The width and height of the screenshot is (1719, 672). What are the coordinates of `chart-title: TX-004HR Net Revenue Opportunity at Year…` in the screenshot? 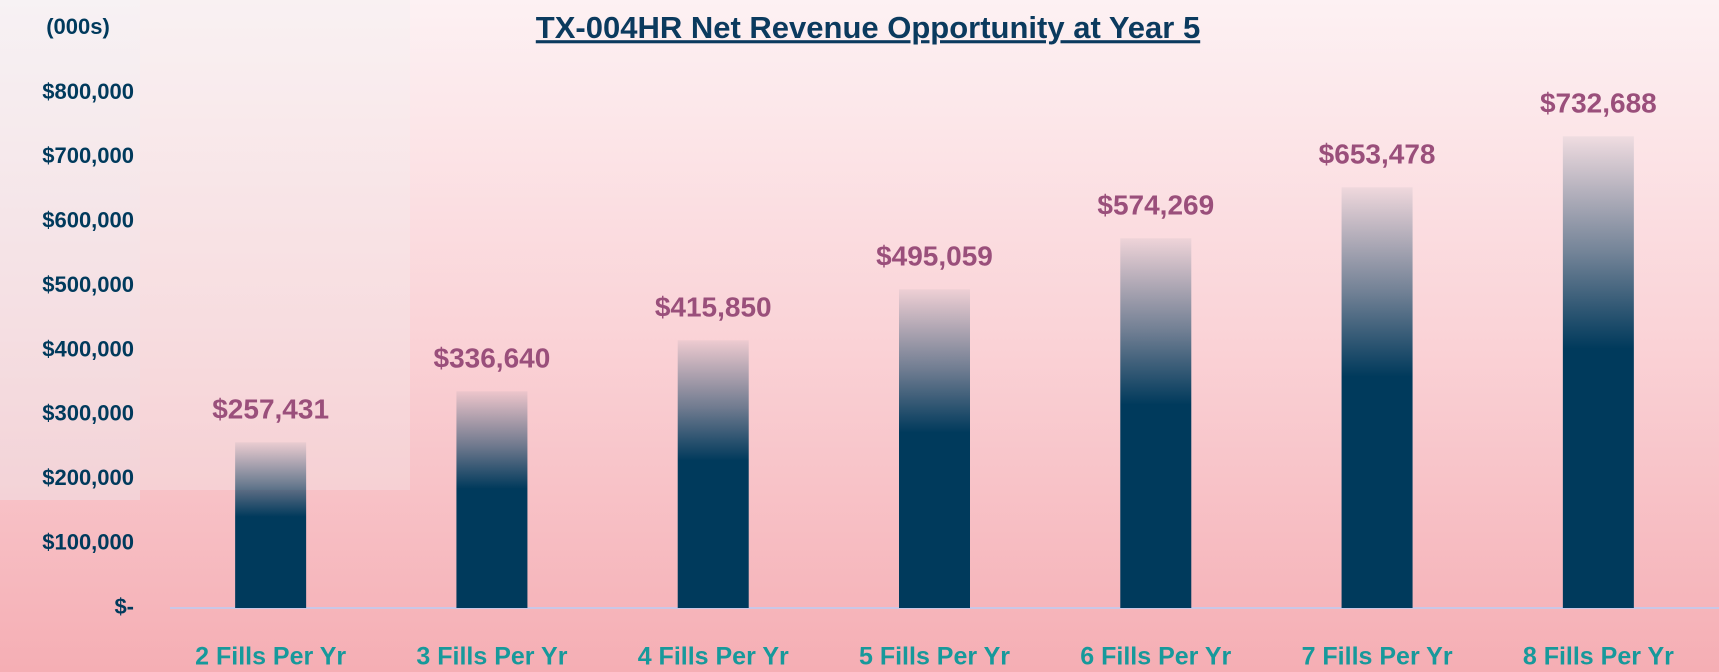 It's located at (868, 27).